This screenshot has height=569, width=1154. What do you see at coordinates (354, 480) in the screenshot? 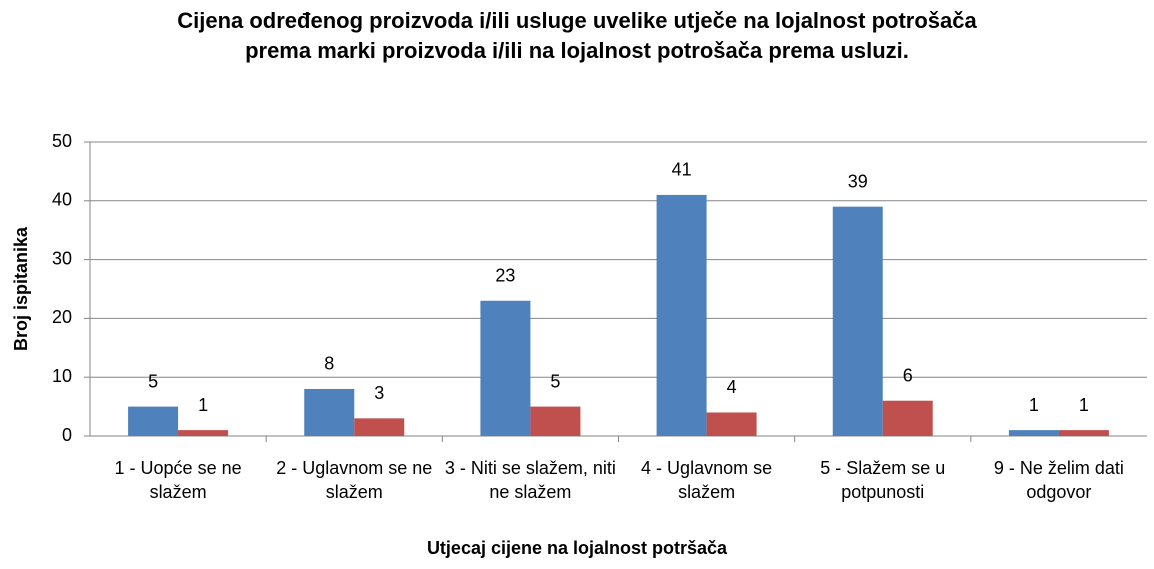
I see `x-tick-label: 2 - Uglavnom se ne slažem` at bounding box center [354, 480].